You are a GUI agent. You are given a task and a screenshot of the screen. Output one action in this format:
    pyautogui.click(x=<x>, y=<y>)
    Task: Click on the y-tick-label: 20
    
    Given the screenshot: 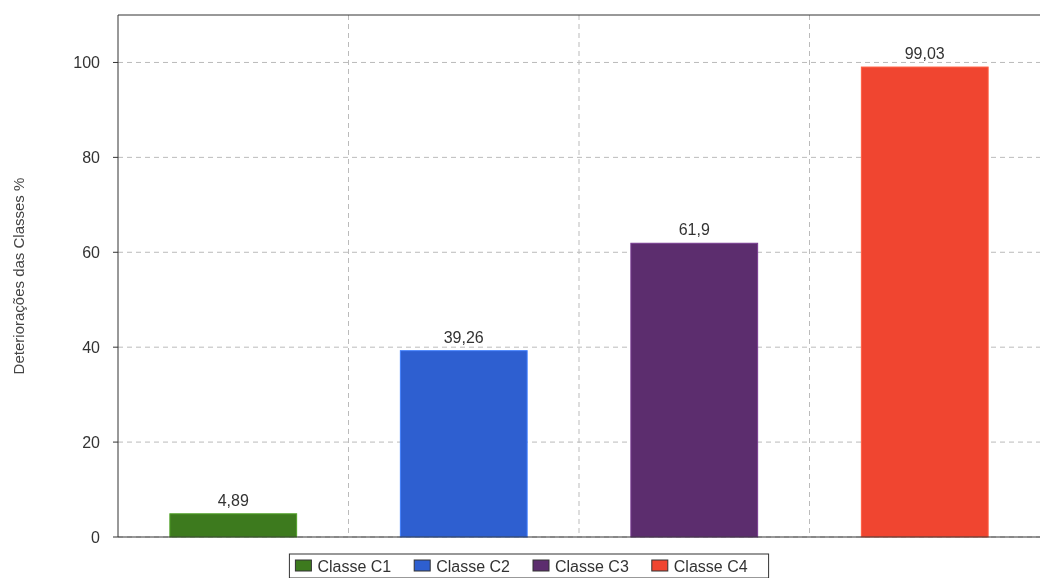 What is the action you would take?
    pyautogui.click(x=91, y=442)
    